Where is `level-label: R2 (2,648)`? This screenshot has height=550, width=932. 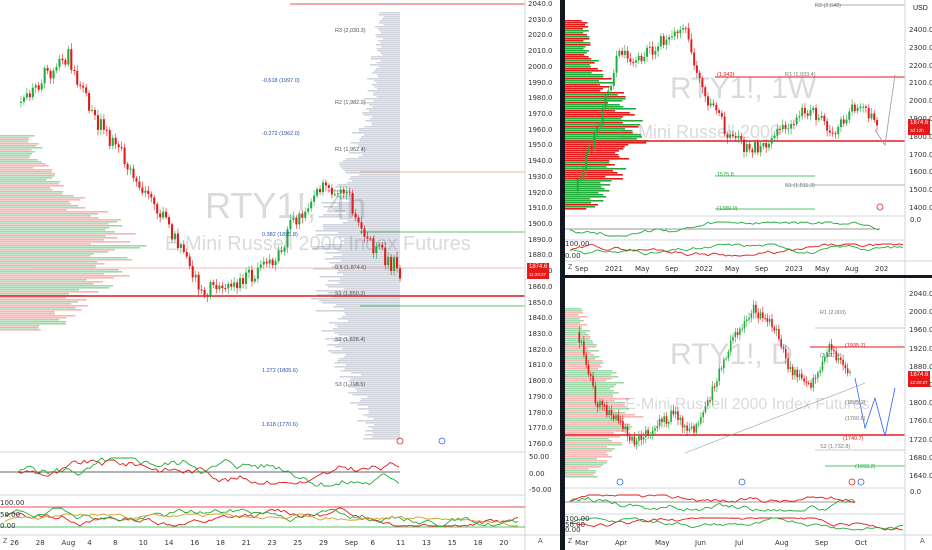
level-label: R2 (2,648) is located at coordinates (828, 6).